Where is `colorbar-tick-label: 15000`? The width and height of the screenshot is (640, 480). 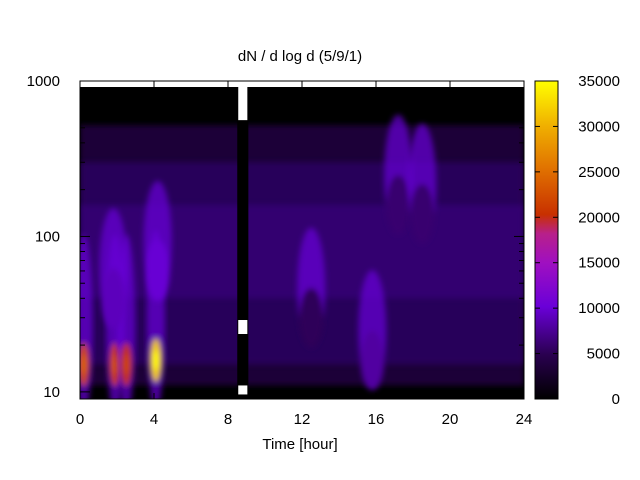 colorbar-tick-label: 15000 is located at coordinates (599, 263).